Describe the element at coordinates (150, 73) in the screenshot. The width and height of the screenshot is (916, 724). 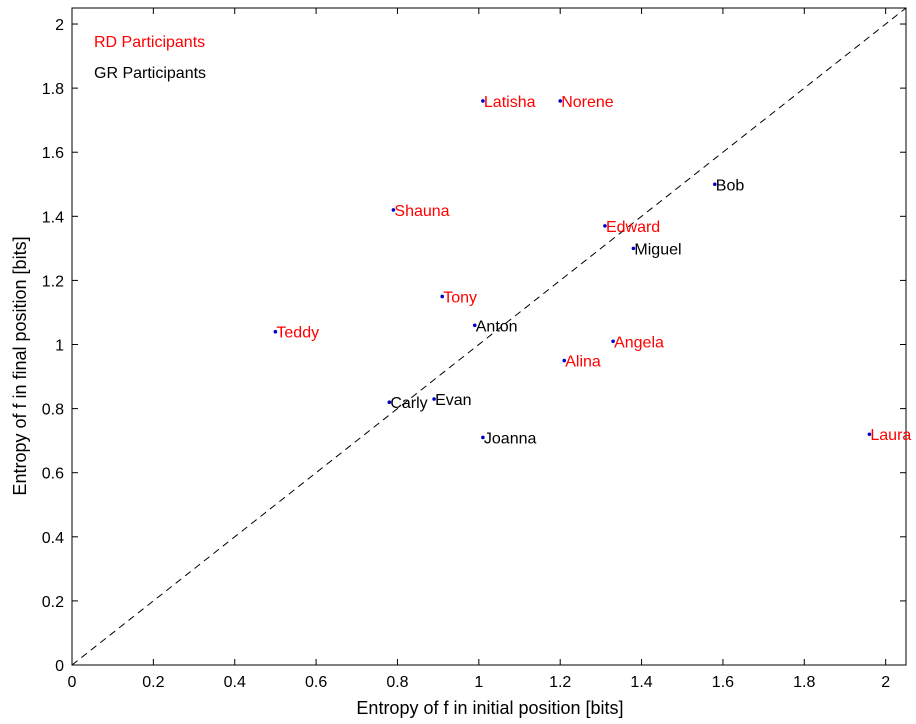
I see `legend-entry: GR Participants` at that location.